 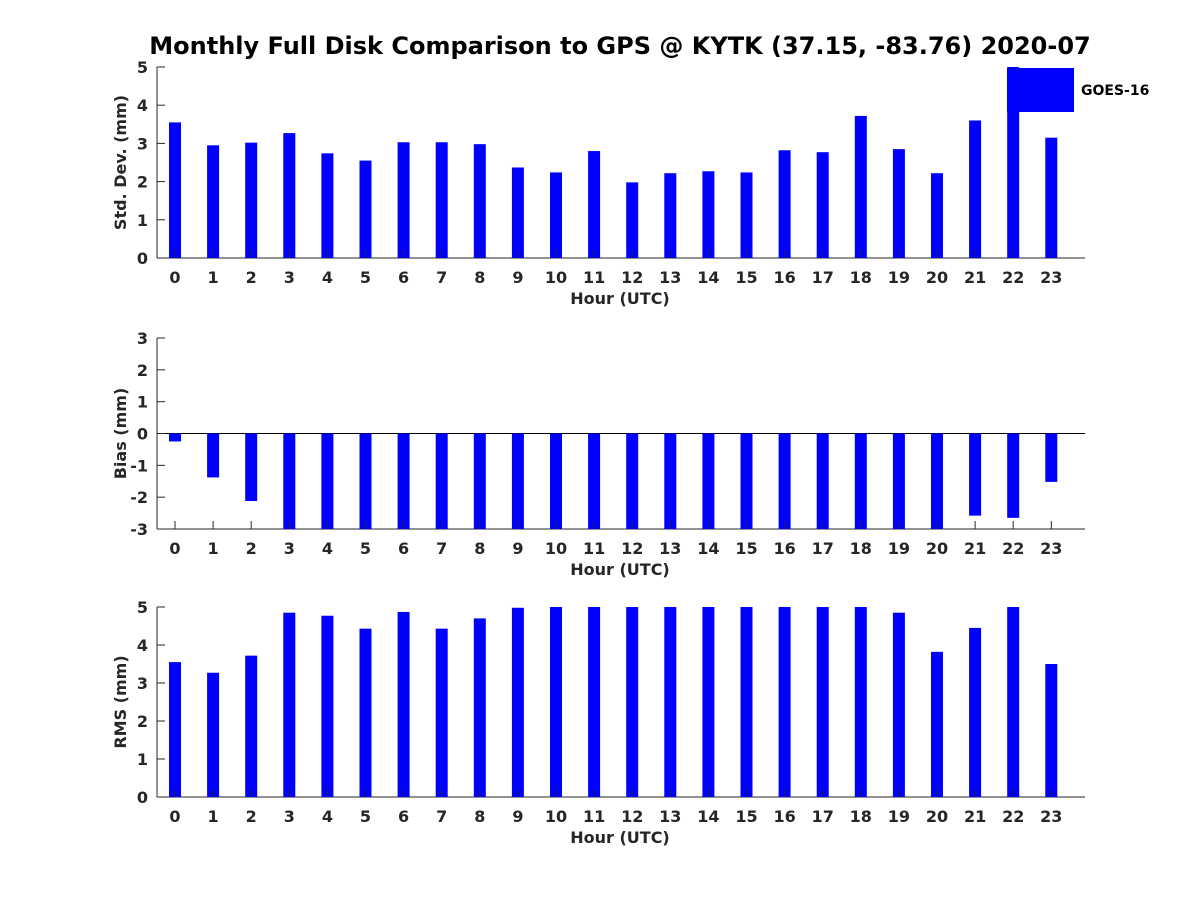 I want to click on y-tick-label: 5, so click(x=142, y=607).